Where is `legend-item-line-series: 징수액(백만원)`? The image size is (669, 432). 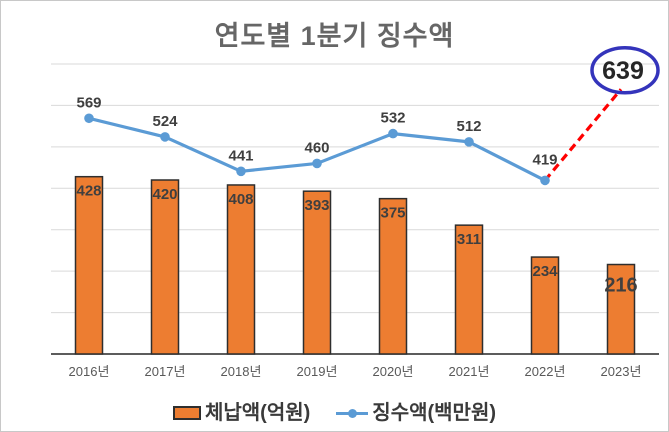
legend-item-line-series: 징수액(백만원) is located at coordinates (416, 413).